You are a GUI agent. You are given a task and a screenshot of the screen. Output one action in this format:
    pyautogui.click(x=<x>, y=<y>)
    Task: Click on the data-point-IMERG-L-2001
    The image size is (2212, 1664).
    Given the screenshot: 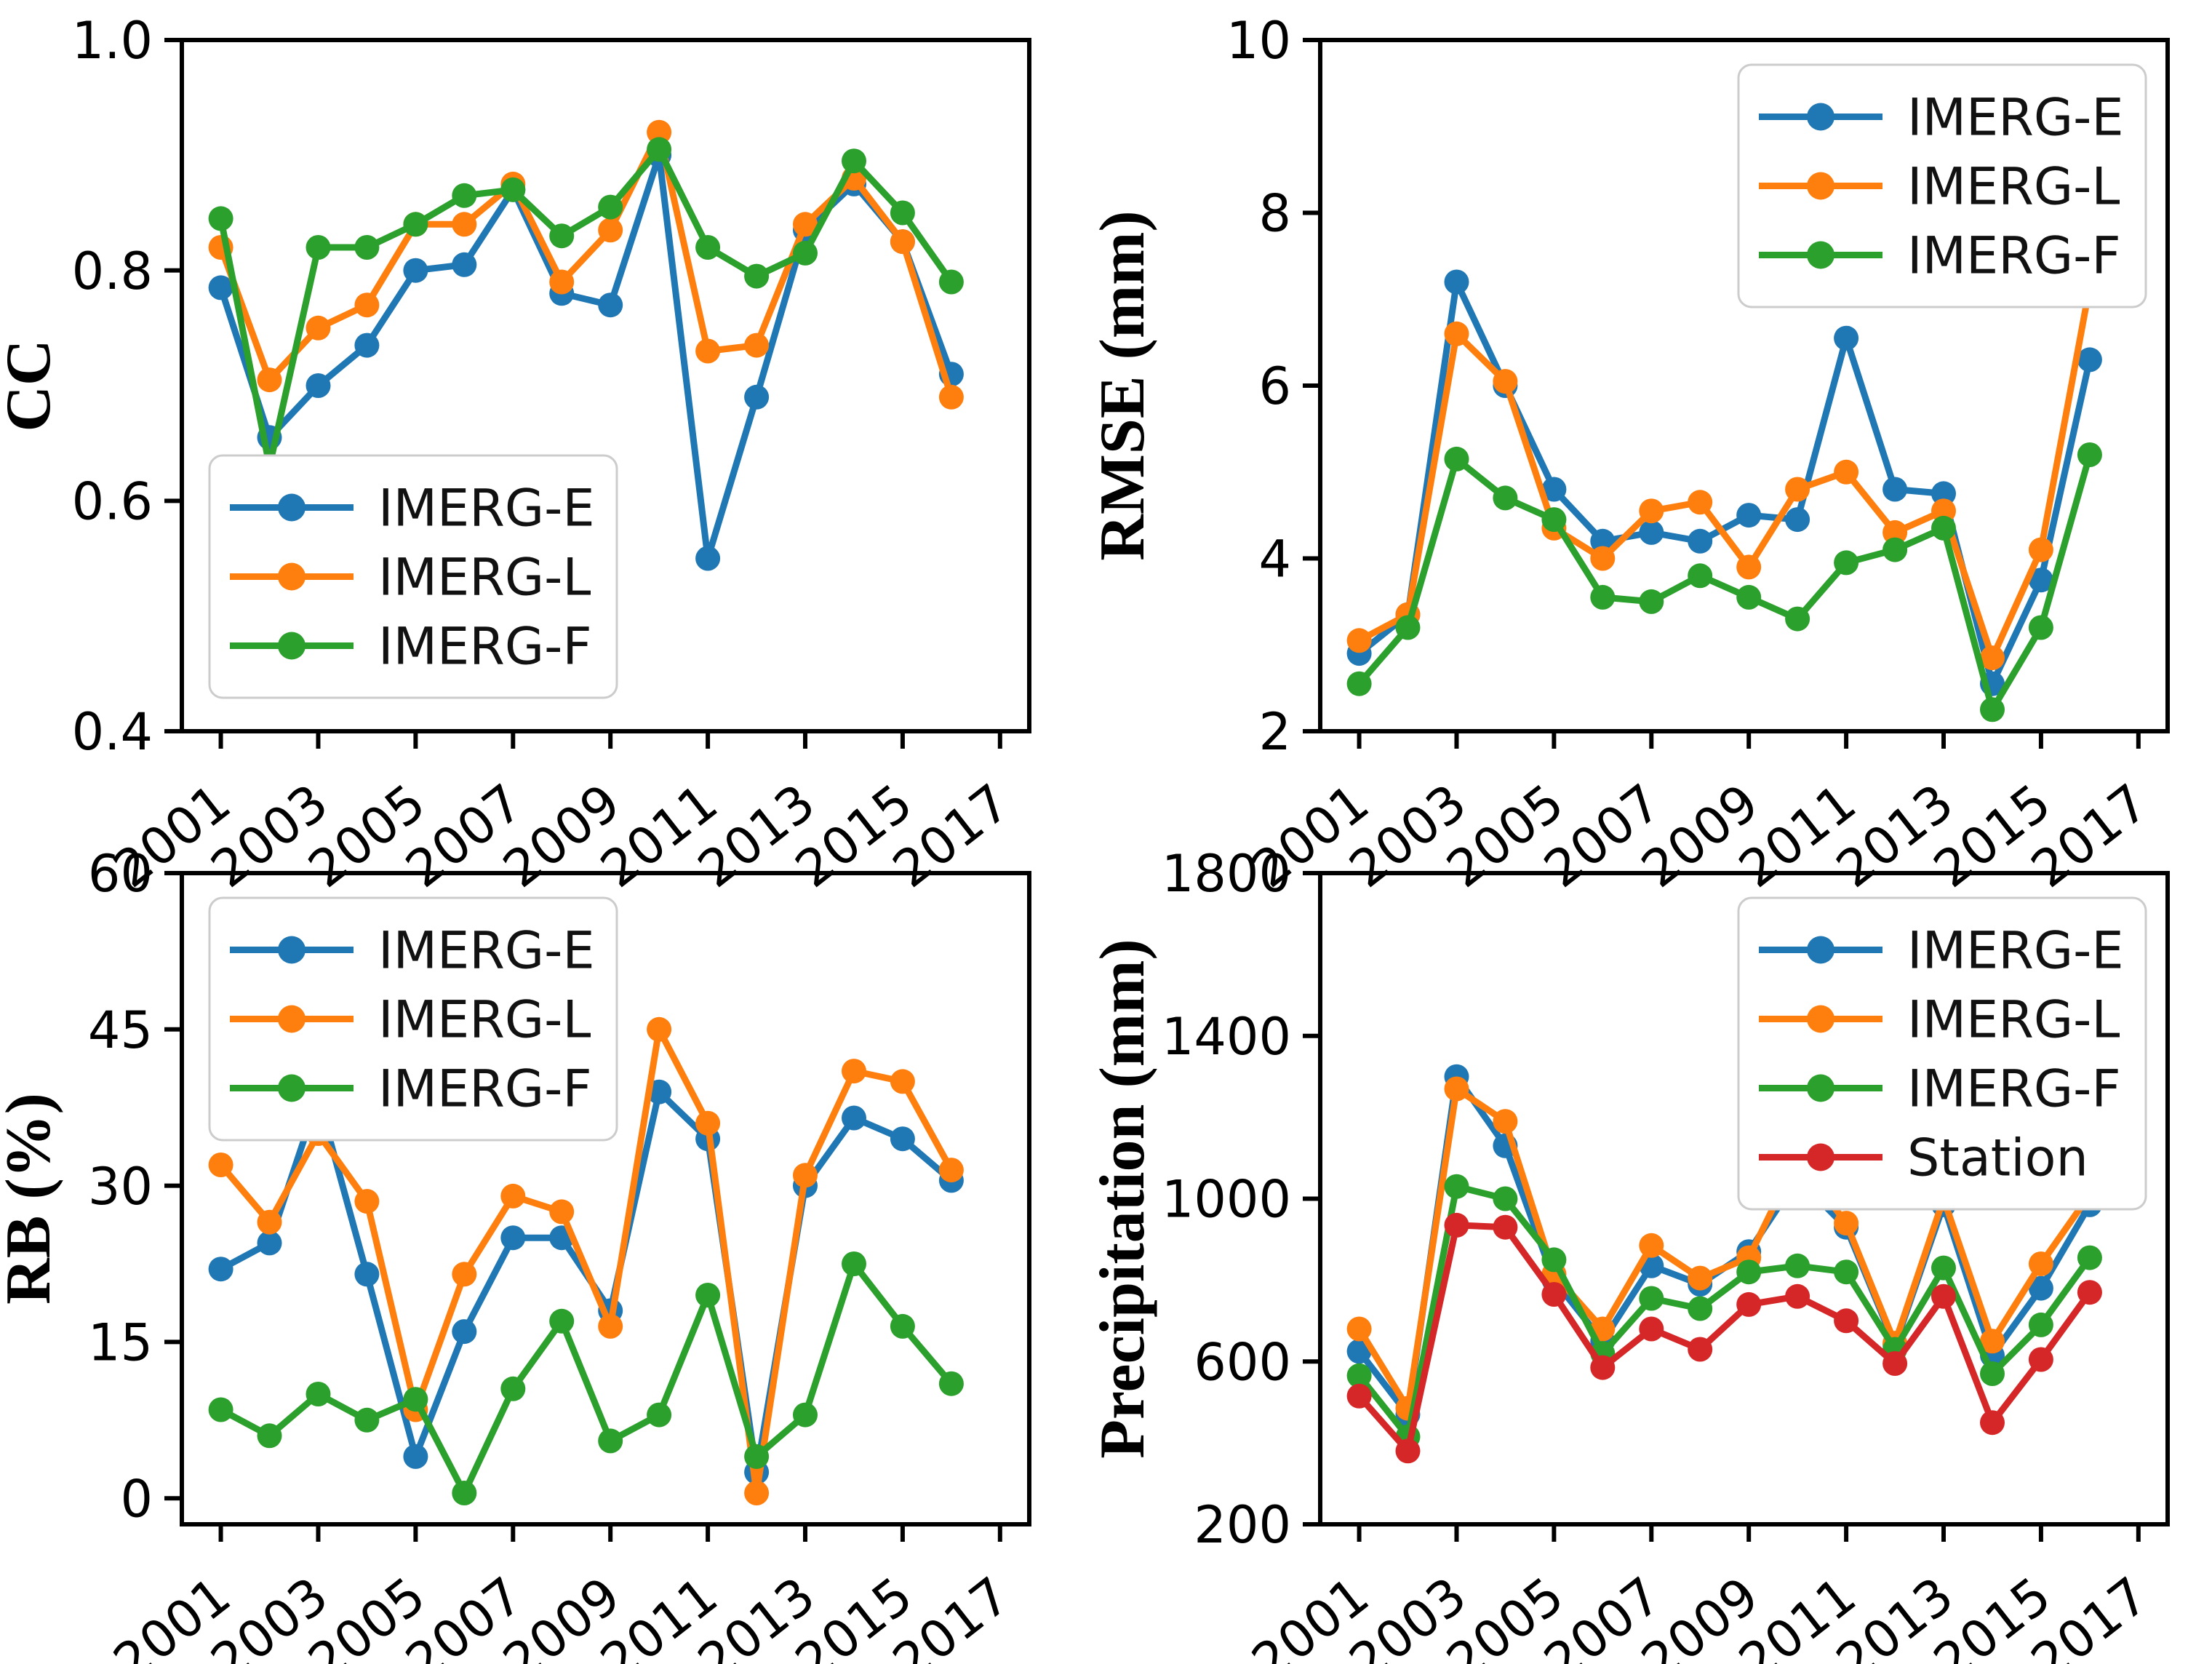 What is the action you would take?
    pyautogui.click(x=220, y=1165)
    